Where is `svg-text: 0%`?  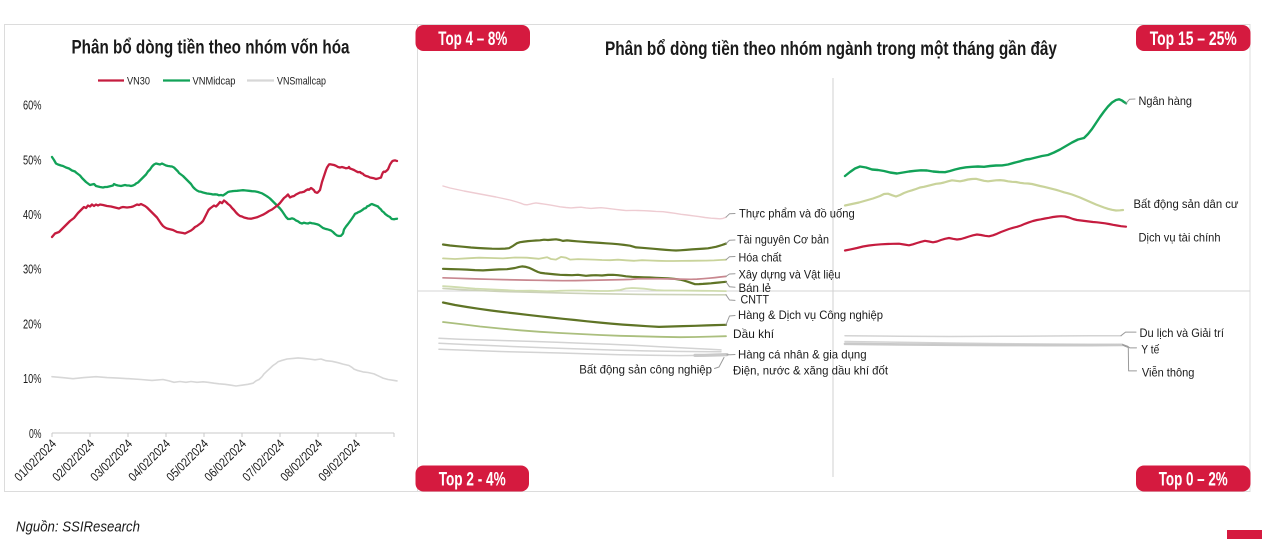
svg-text: 0% is located at coordinates (35, 433).